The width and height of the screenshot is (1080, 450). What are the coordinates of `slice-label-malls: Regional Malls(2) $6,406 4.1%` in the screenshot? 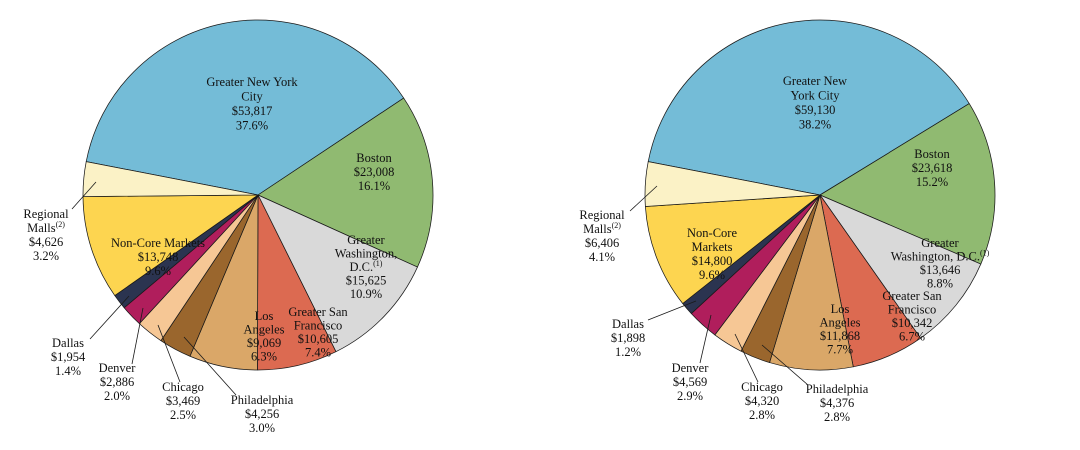 It's located at (602, 236).